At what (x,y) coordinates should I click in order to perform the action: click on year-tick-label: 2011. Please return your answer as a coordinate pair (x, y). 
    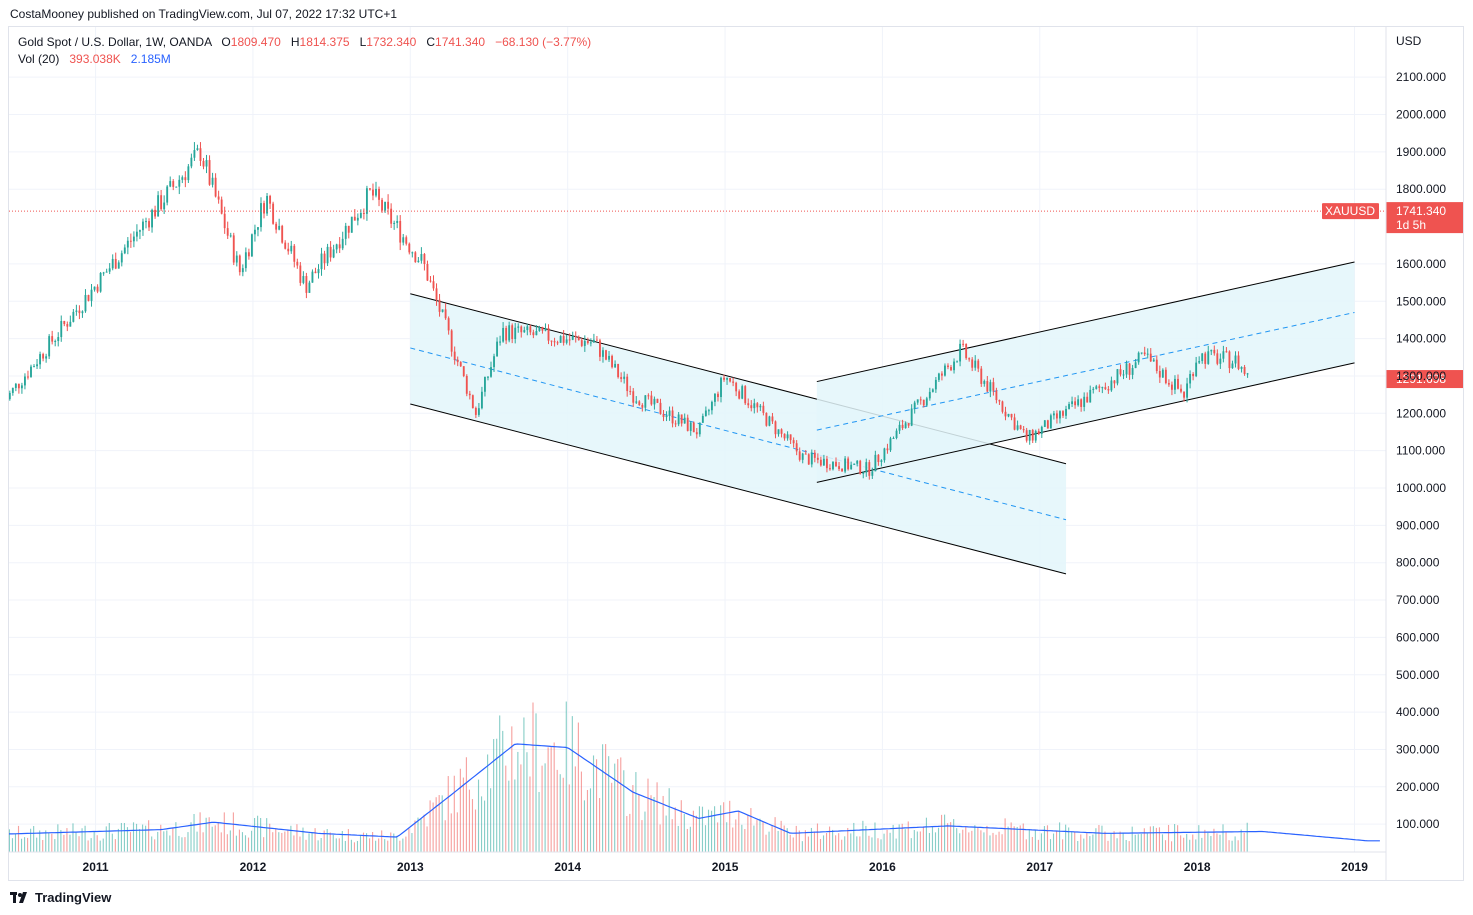
    Looking at the image, I should click on (96, 867).